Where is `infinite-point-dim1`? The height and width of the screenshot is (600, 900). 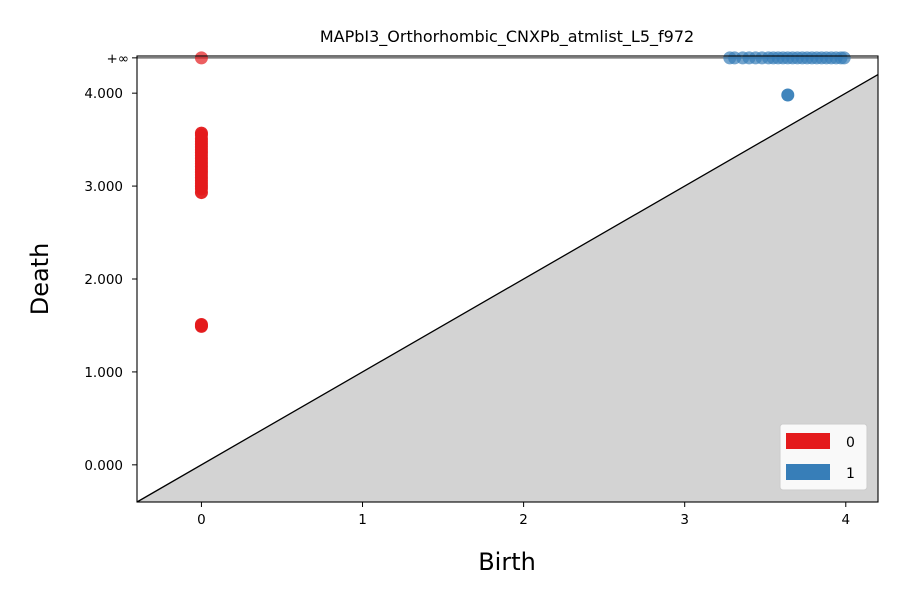
infinite-point-dim1 is located at coordinates (844, 58).